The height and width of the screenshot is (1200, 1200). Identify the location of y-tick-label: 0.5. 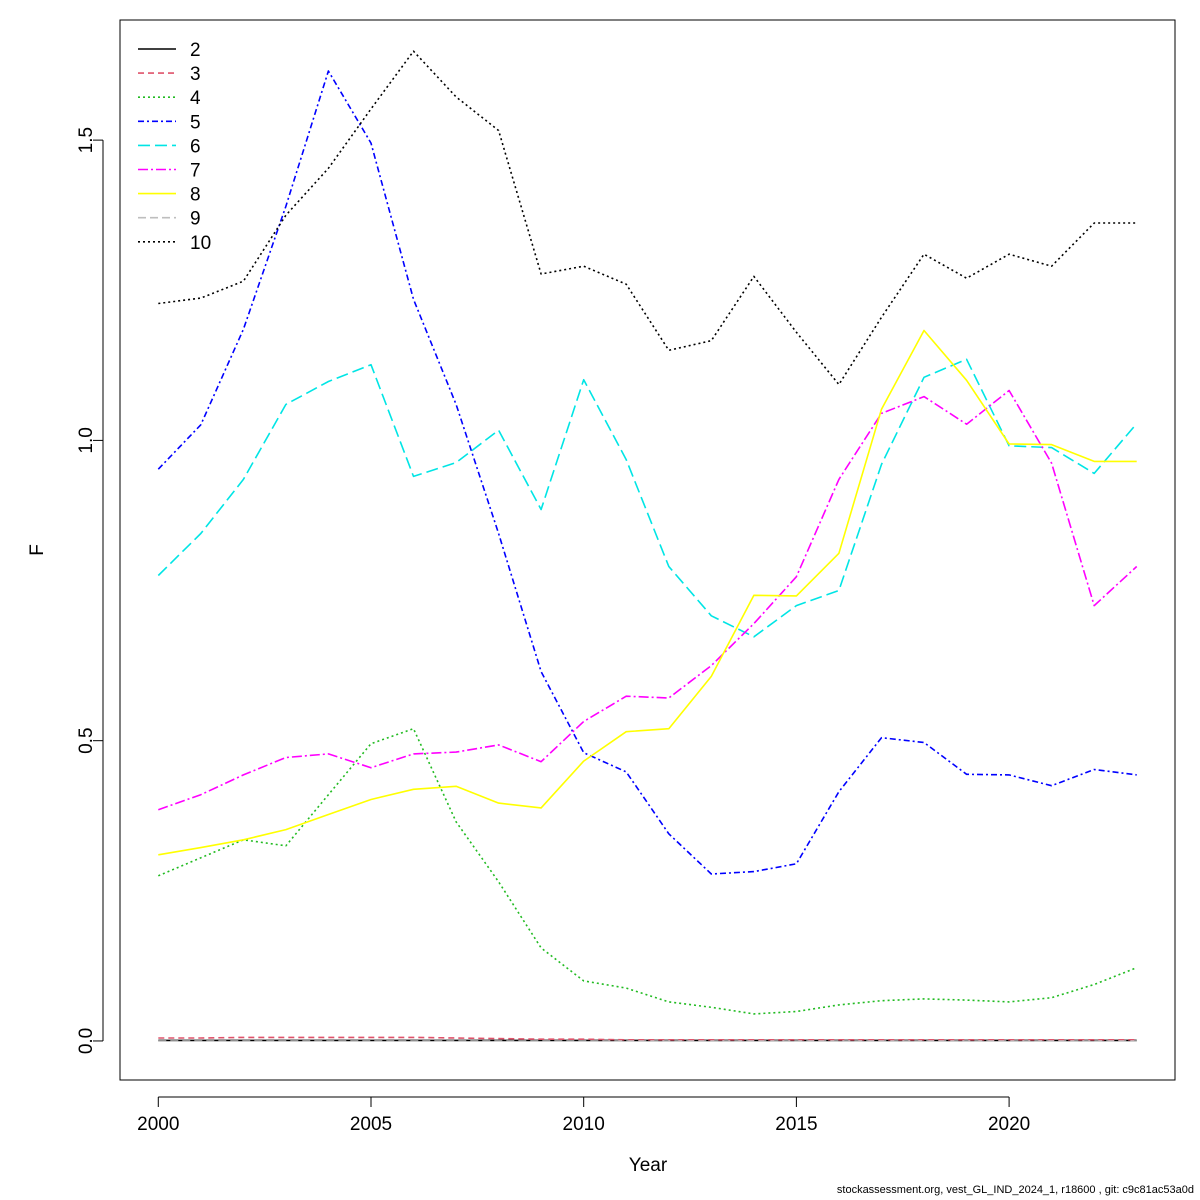
(86, 740).